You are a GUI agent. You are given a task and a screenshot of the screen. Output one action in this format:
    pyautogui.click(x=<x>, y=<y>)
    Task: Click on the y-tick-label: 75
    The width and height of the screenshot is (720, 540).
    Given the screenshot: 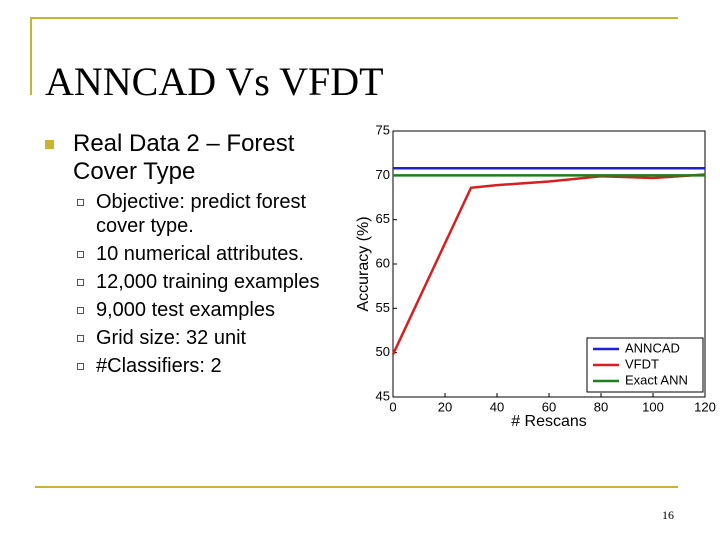 What is the action you would take?
    pyautogui.click(x=383, y=129)
    